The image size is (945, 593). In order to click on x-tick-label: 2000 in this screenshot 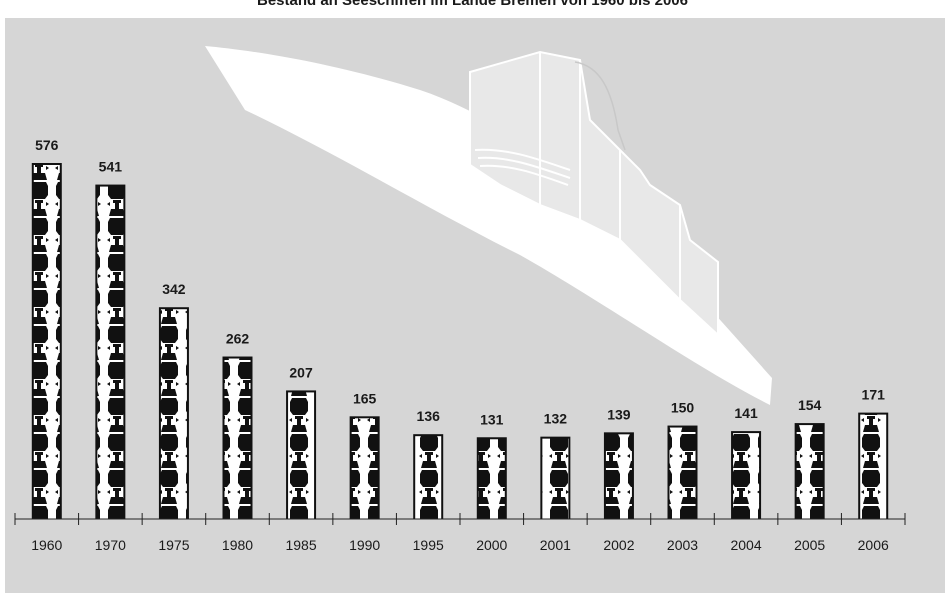, I will do `click(491, 545)`.